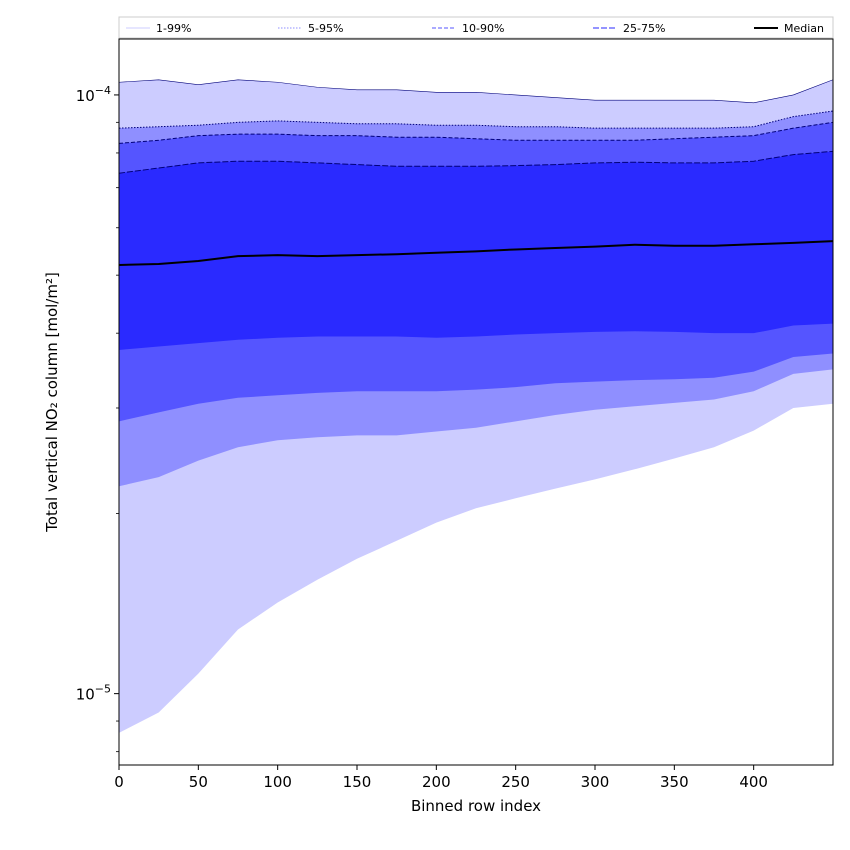  I want to click on x-tick-label: 100, so click(277, 782).